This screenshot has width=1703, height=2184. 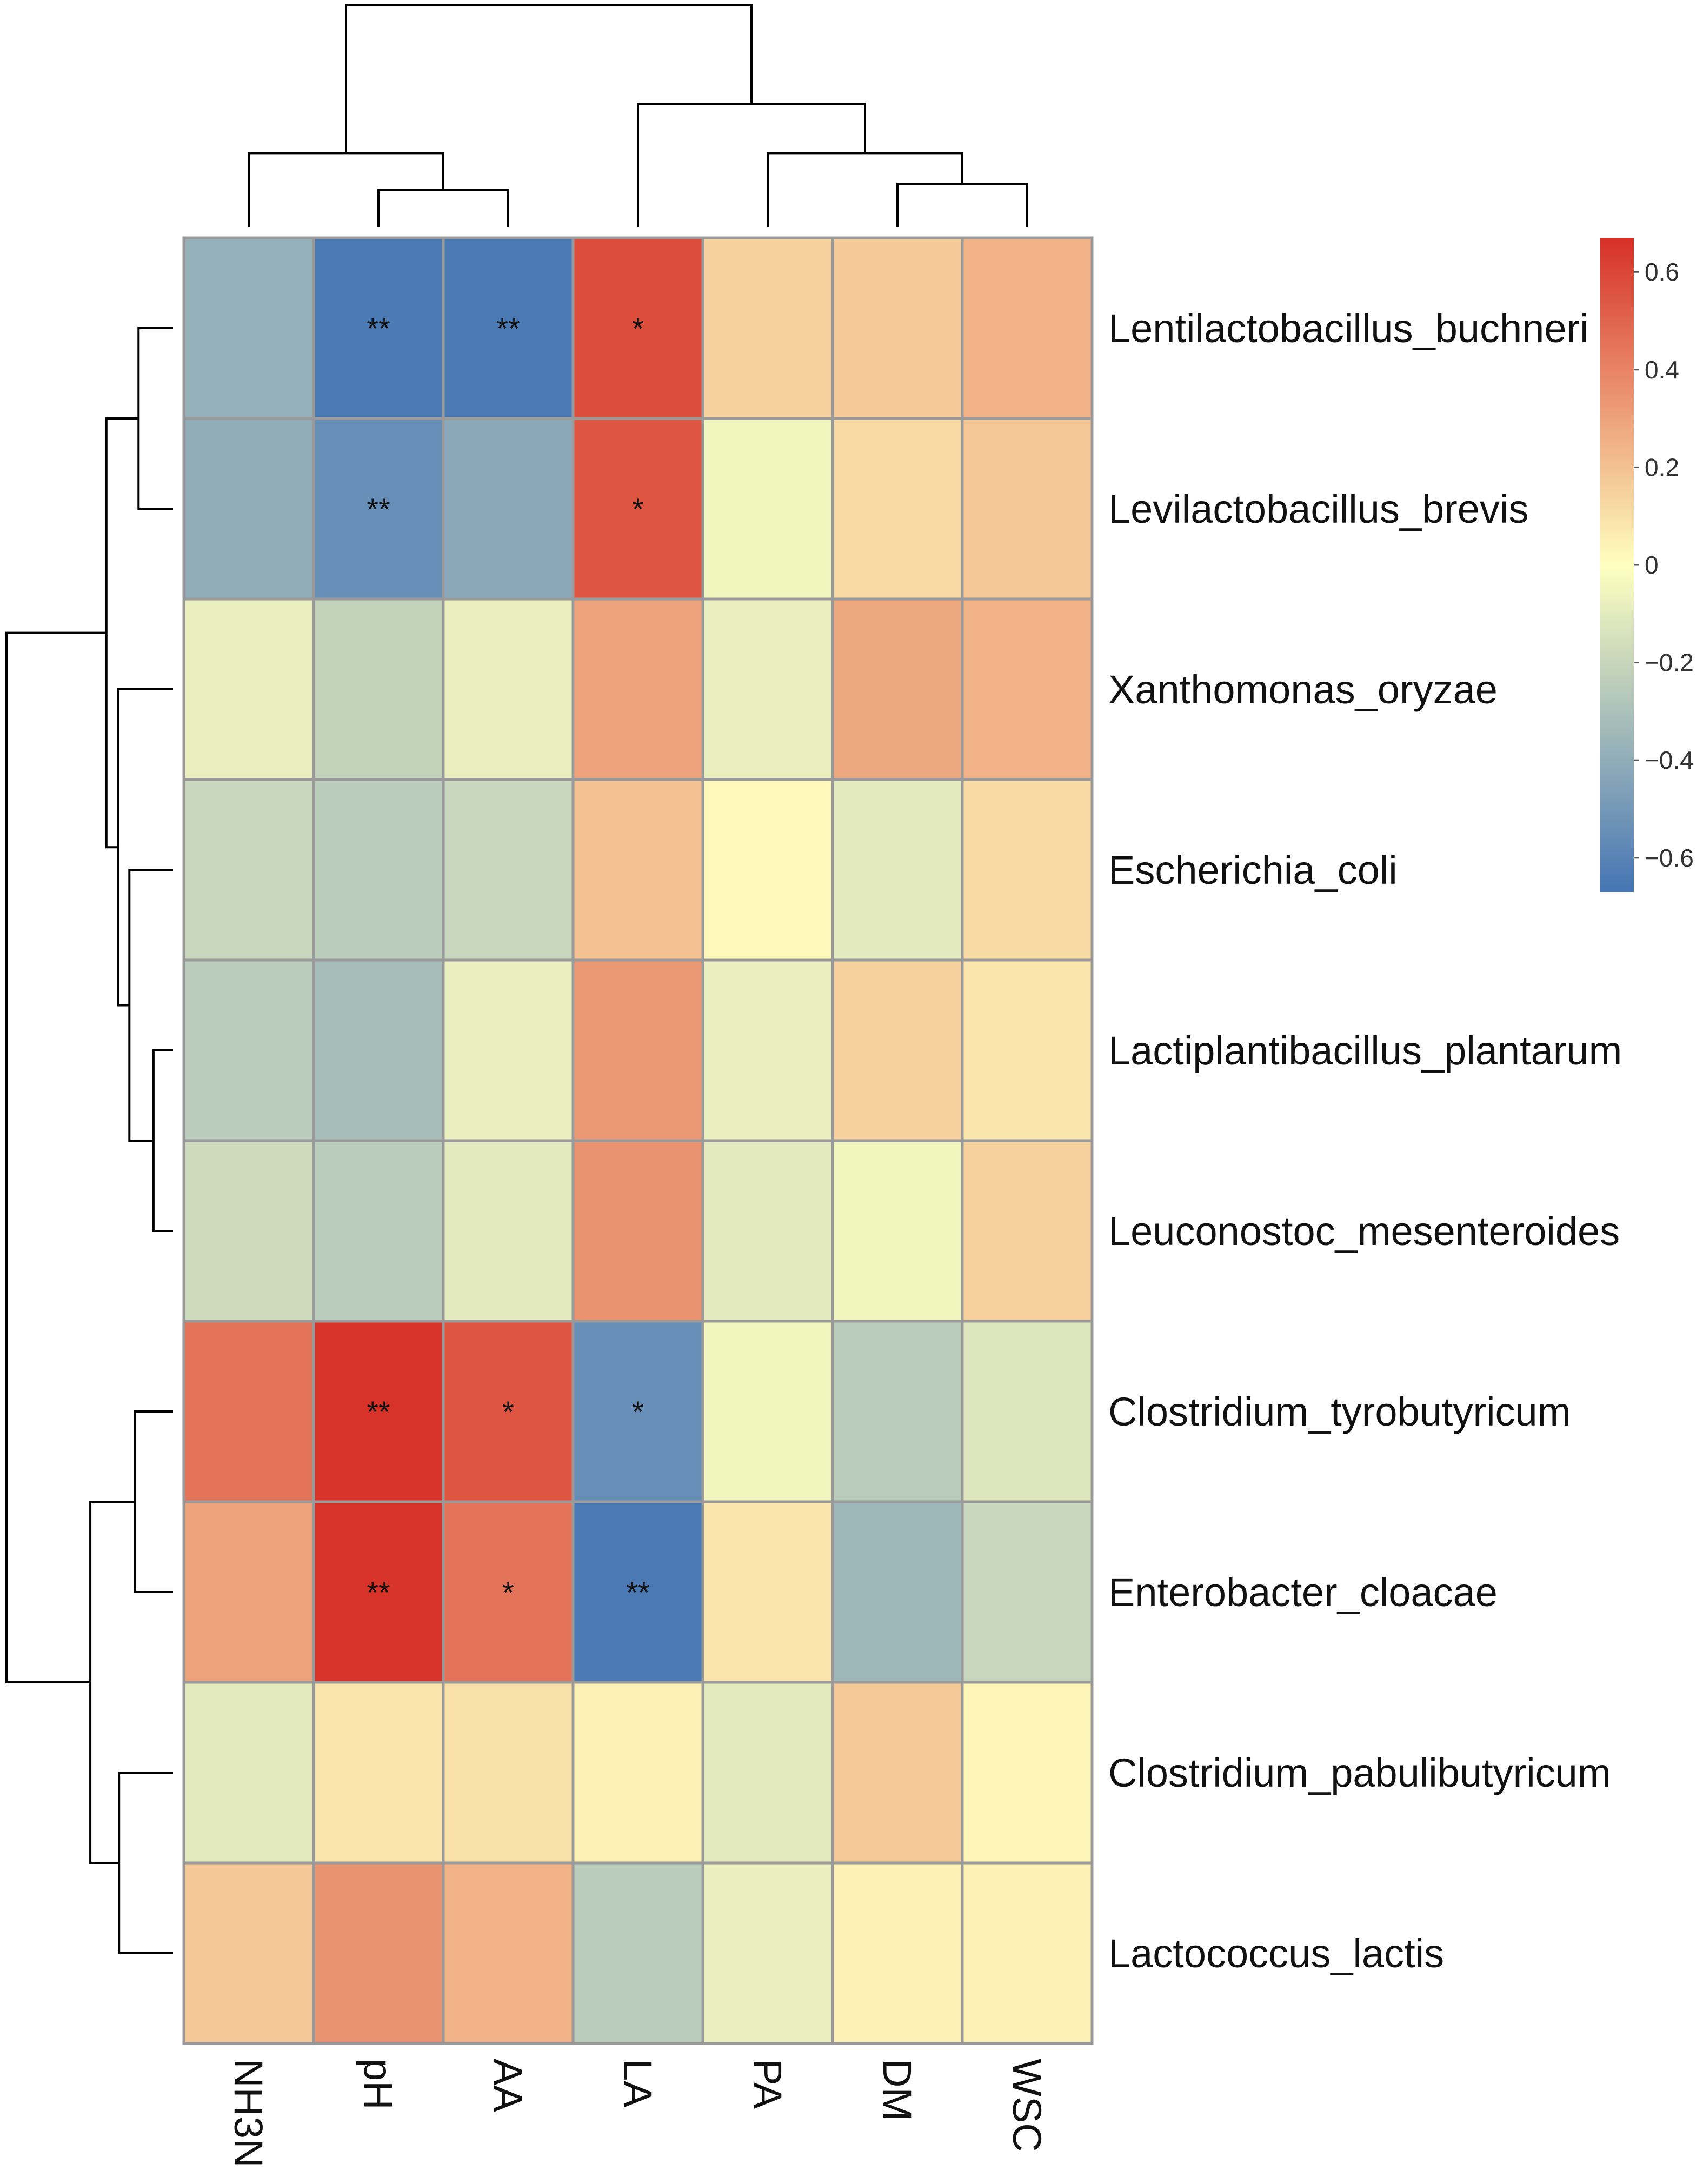 I want to click on column-label: pH, so click(x=379, y=2085).